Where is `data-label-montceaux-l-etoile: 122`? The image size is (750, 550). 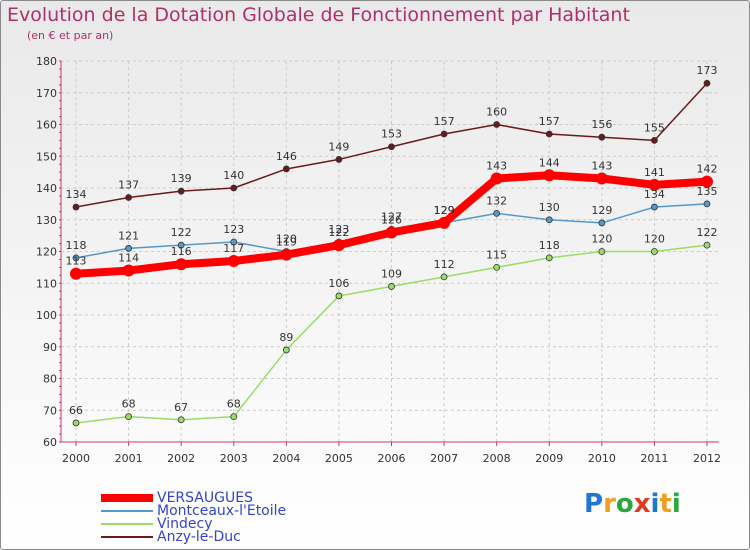
data-label-montceaux-l-etoile: 122 is located at coordinates (181, 232).